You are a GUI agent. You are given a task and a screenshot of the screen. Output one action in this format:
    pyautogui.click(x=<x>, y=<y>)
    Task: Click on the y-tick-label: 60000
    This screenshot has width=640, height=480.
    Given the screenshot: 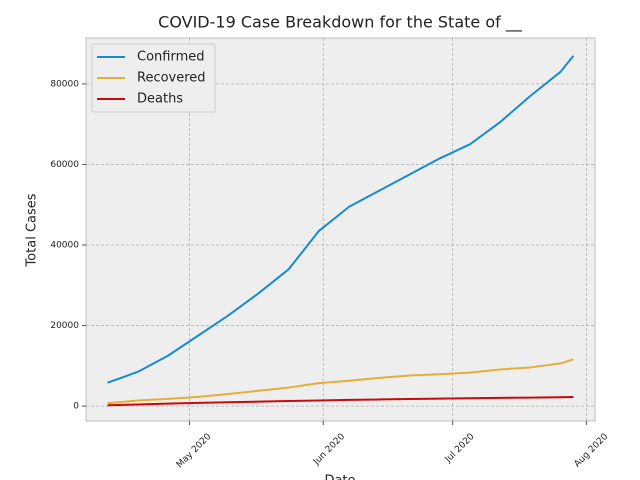 What is the action you would take?
    pyautogui.click(x=64, y=165)
    